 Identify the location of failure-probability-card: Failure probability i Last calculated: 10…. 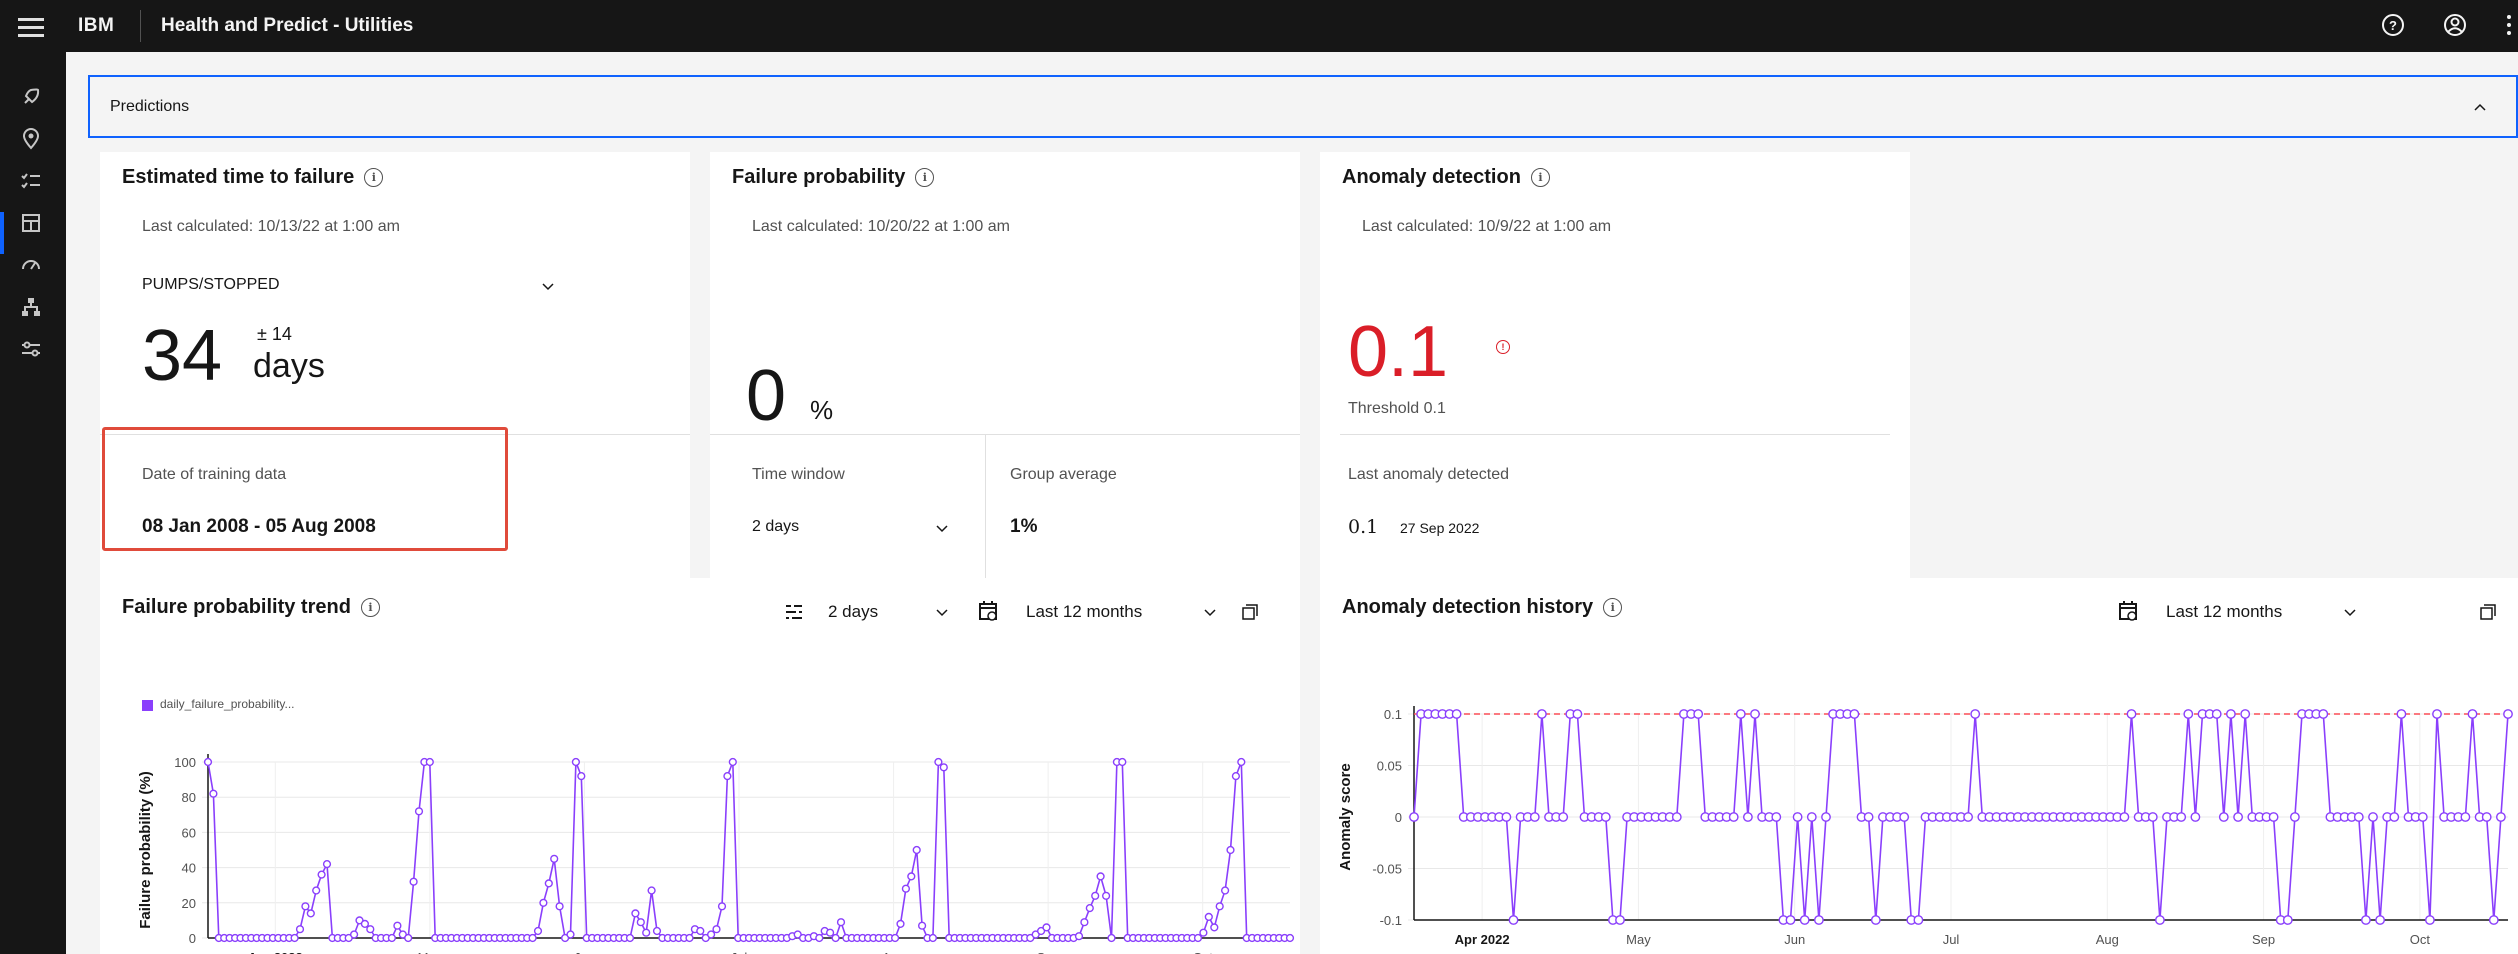
(1005, 380).